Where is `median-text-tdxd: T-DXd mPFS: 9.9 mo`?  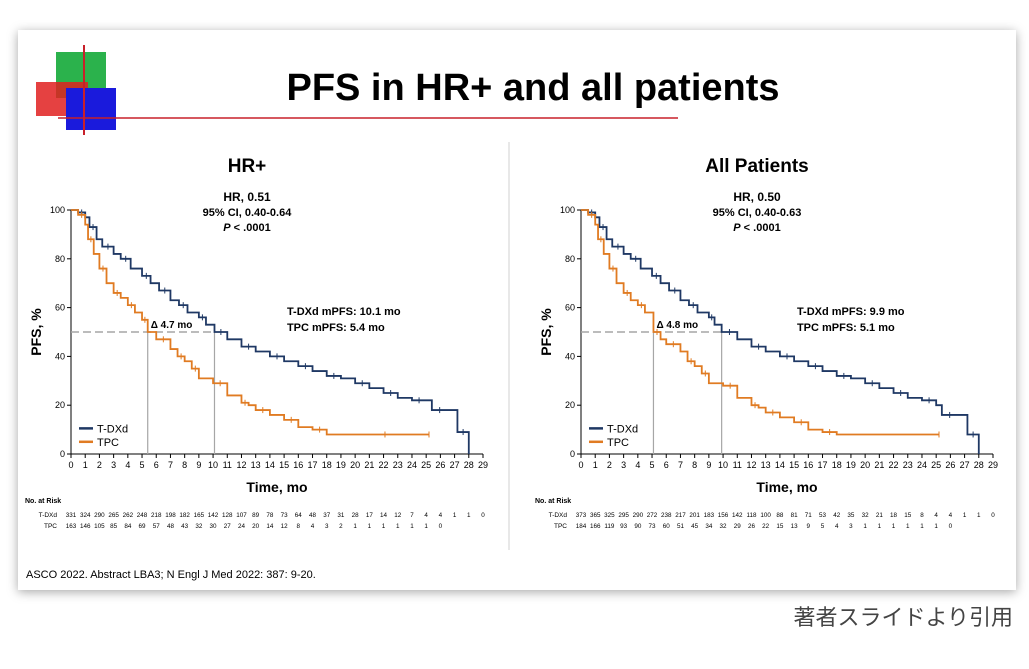 median-text-tdxd: T-DXd mPFS: 9.9 mo is located at coordinates (851, 312).